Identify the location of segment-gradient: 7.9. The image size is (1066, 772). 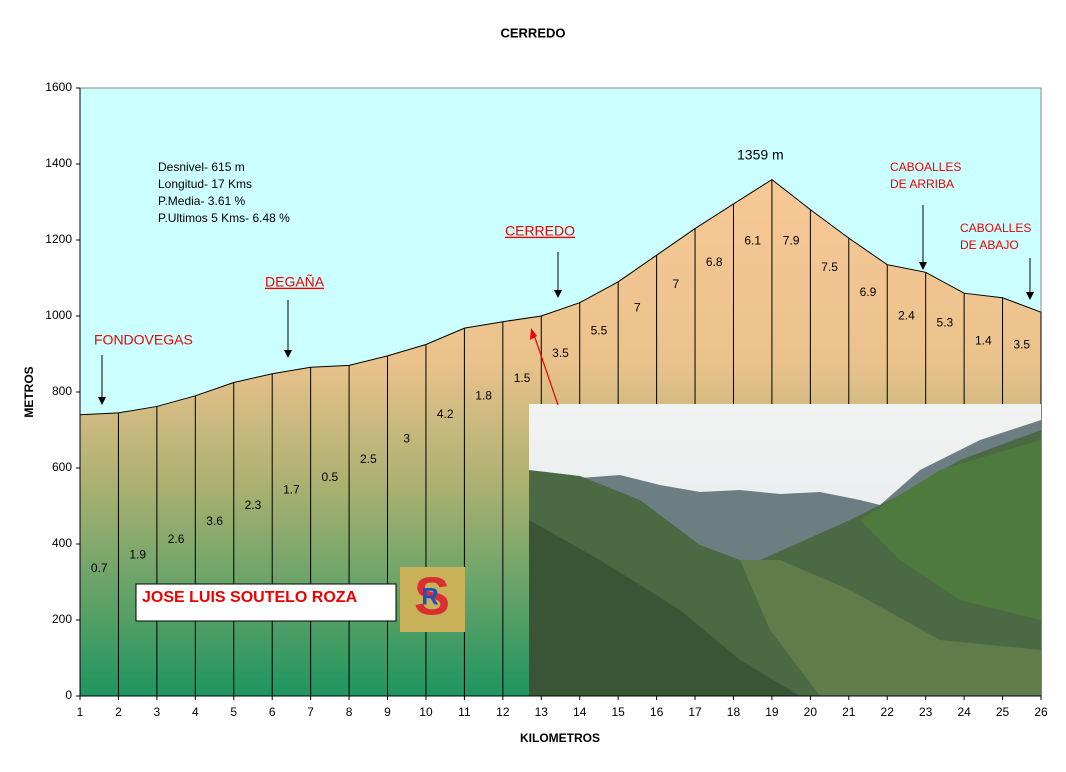
(791, 241).